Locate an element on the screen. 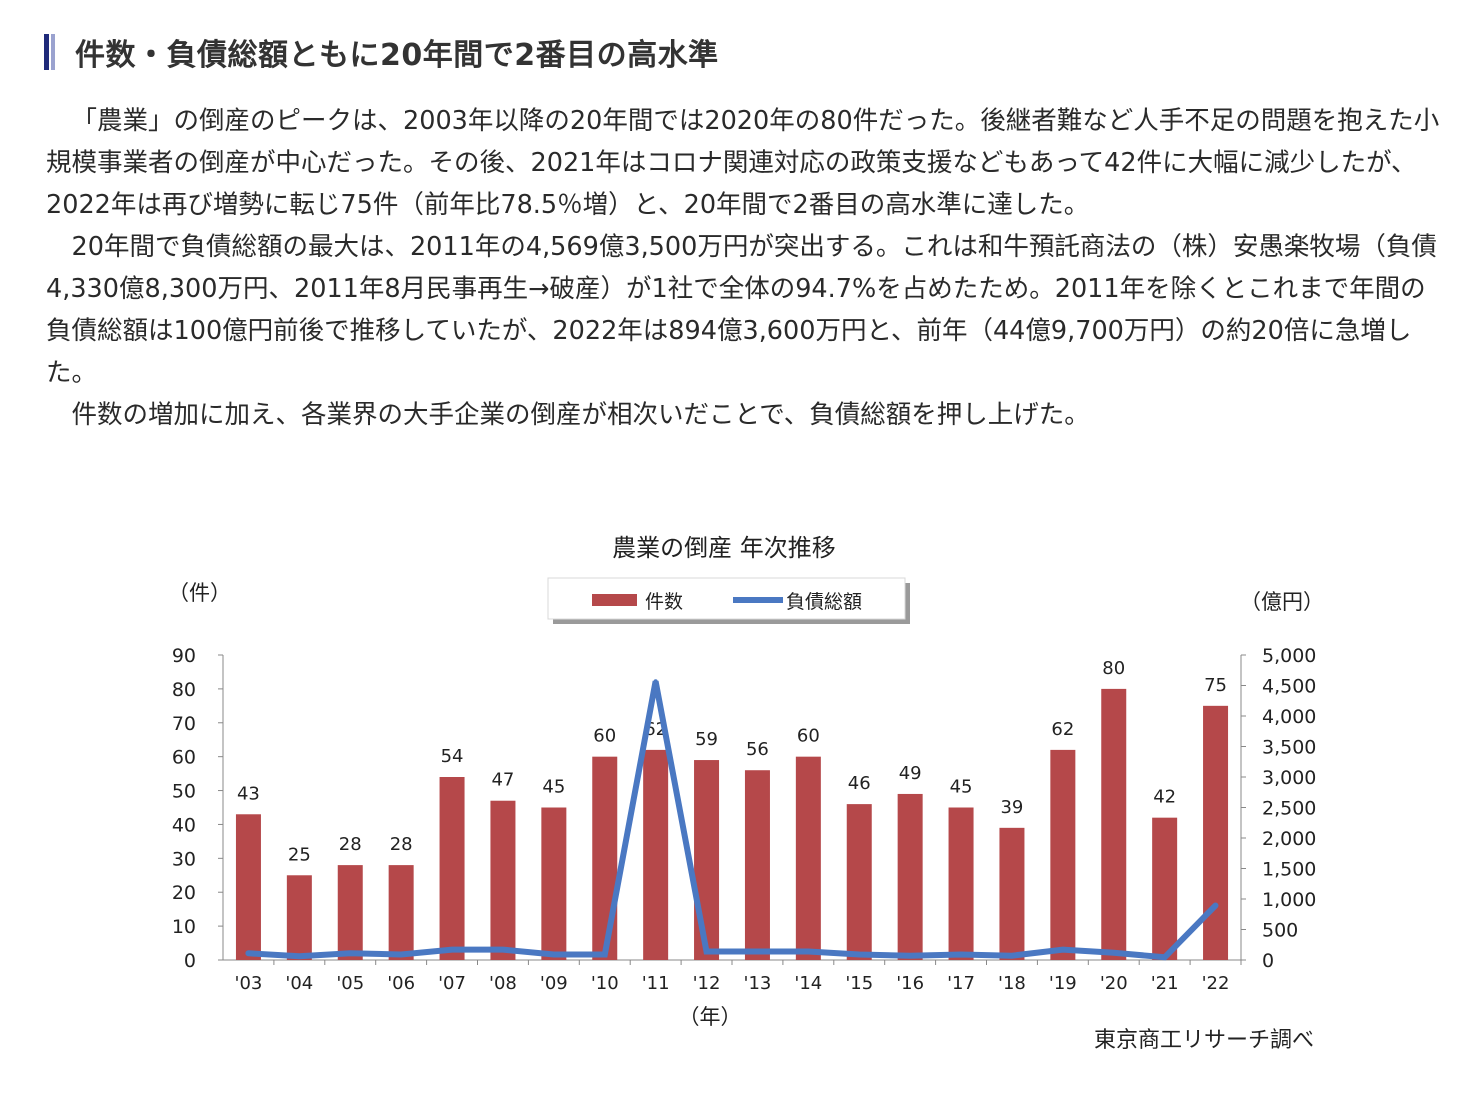 Image resolution: width=1457 pixels, height=1098 pixels. bar-value-label: 43 is located at coordinates (248, 793).